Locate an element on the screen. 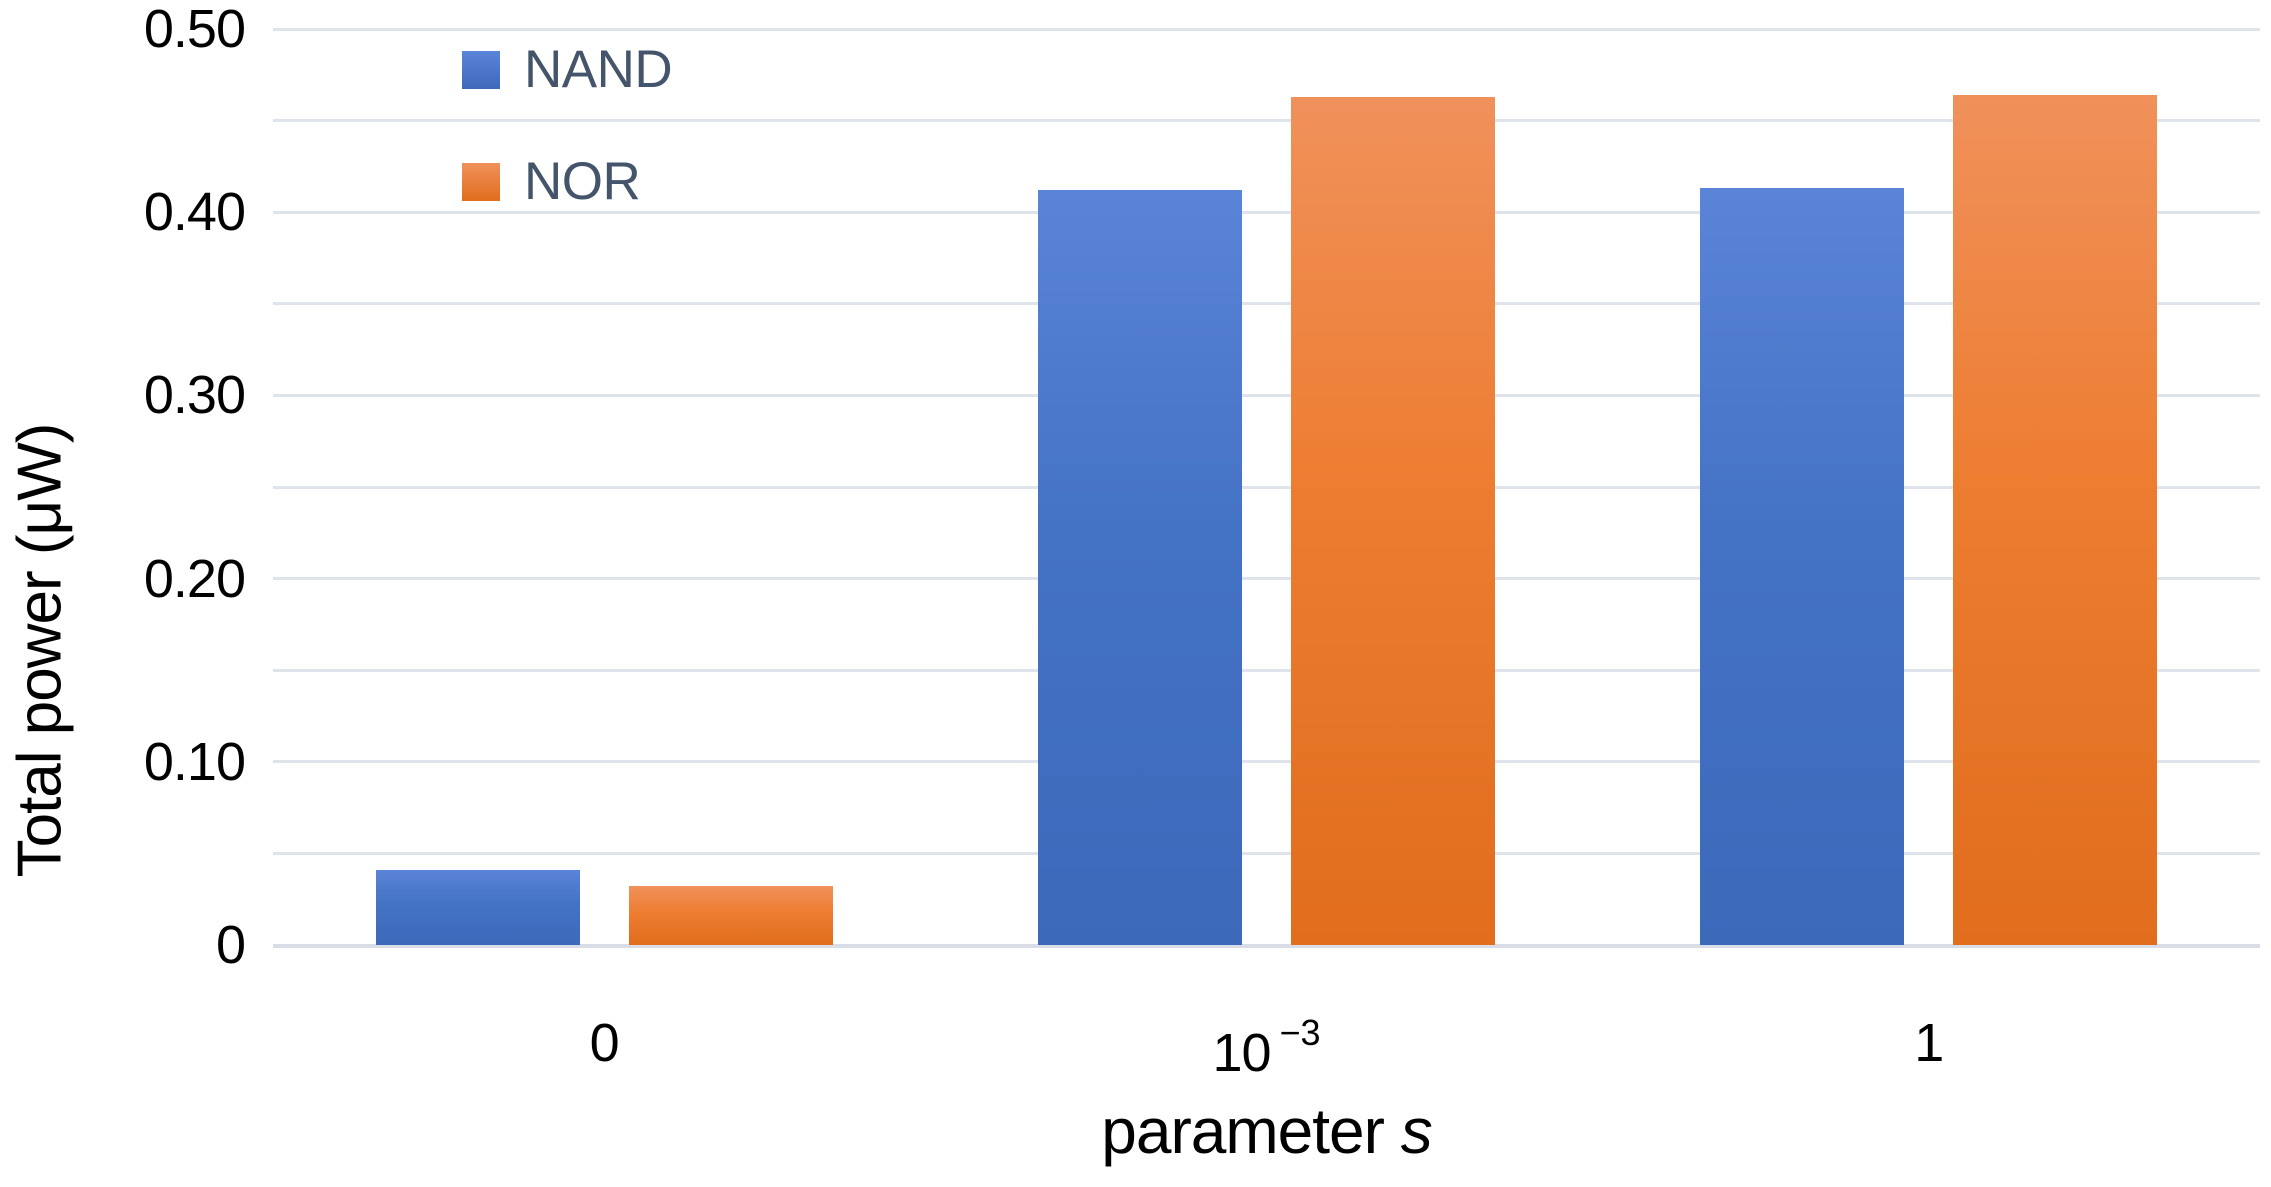  x-axis-title: parameter s is located at coordinates (1266, 1131).